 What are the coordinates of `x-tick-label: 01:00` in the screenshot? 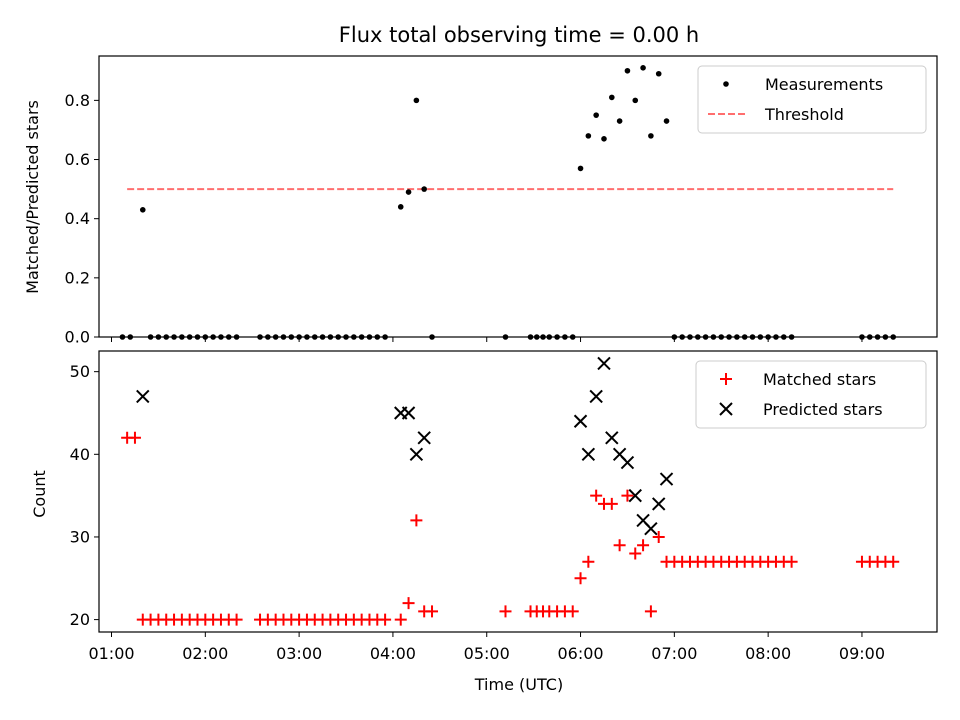 It's located at (111, 653).